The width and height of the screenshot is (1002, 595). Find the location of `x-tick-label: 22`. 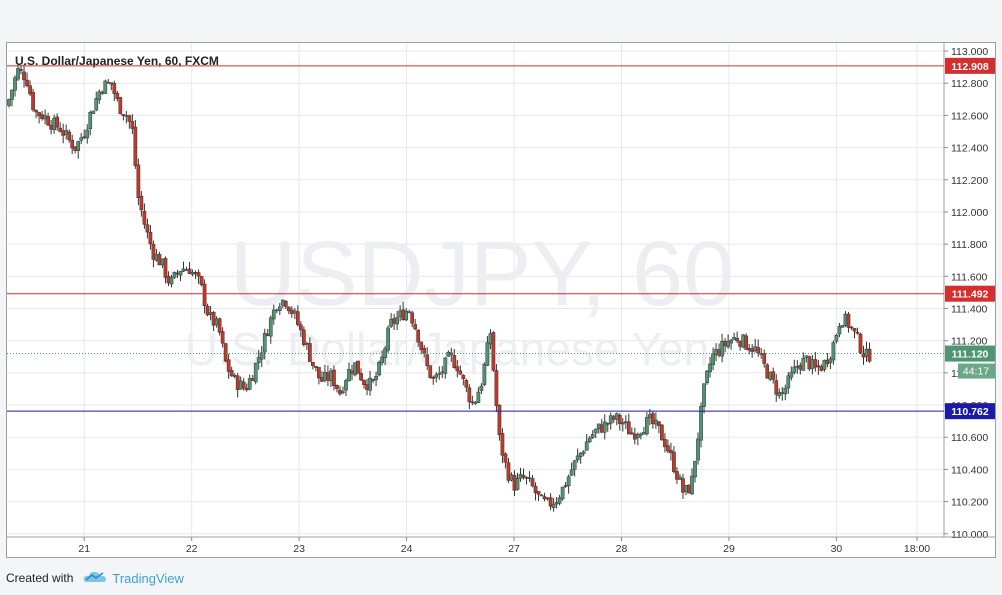

x-tick-label: 22 is located at coordinates (192, 549).